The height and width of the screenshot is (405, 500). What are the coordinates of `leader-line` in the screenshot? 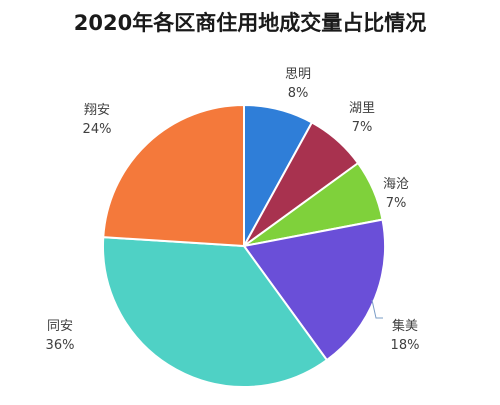 It's located at (377, 309).